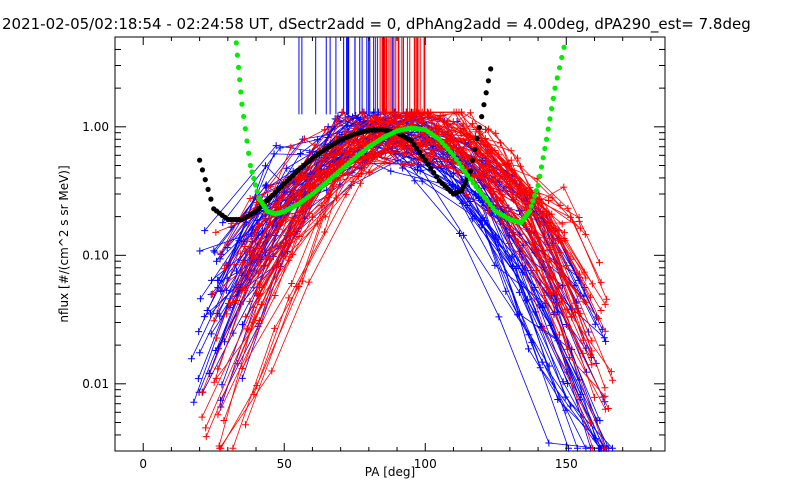 The height and width of the screenshot is (500, 800). I want to click on x-axis-label: PA [deg], so click(390, 472).